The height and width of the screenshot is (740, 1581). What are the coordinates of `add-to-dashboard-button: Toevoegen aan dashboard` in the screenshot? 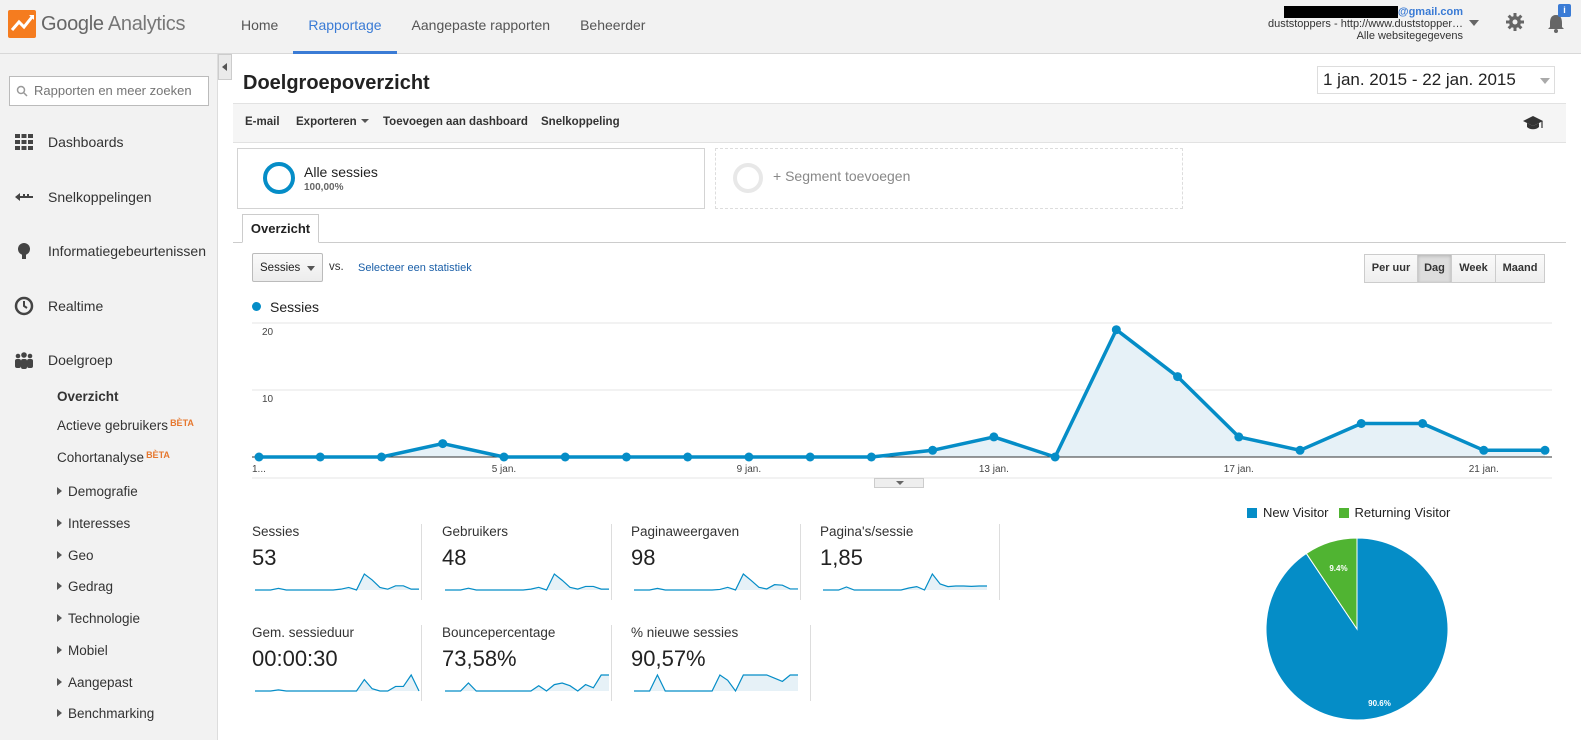 It's located at (455, 122).